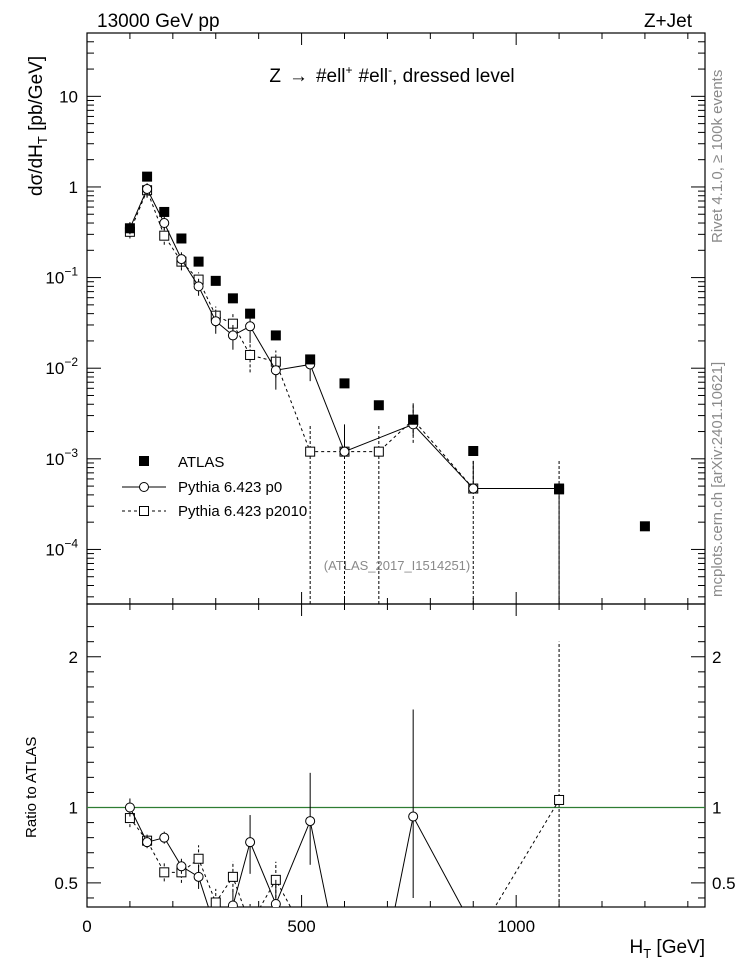  I want to click on x-tick-label: 1000, so click(516, 926).